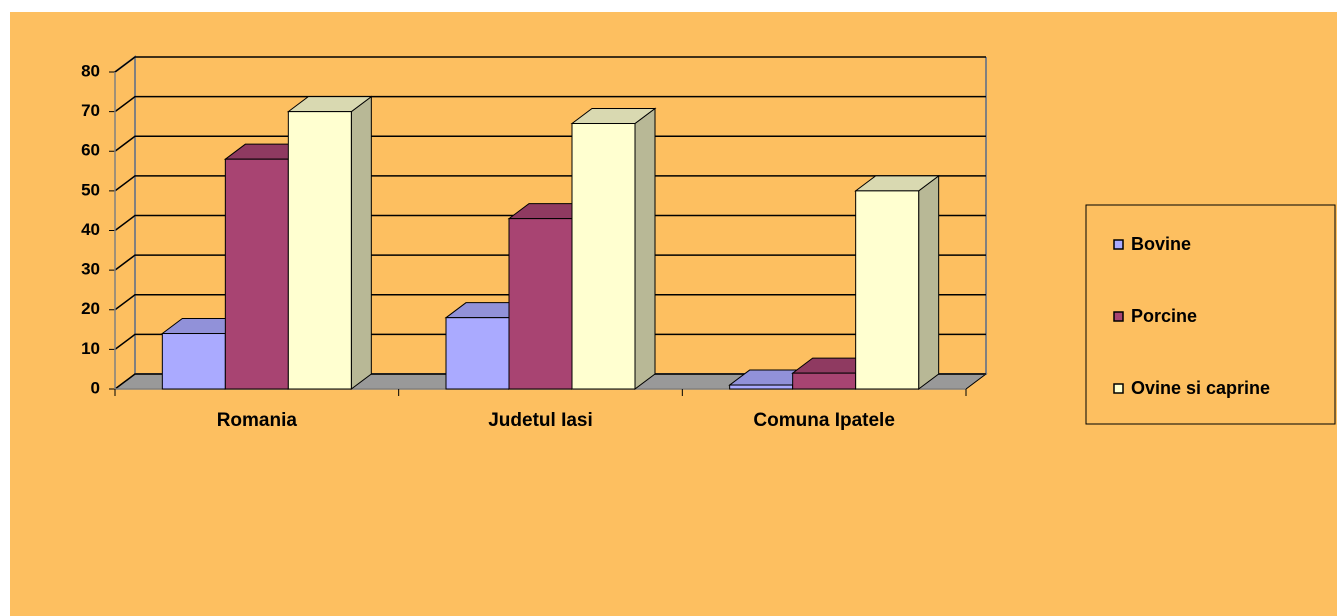 This screenshot has height=616, width=1337. What do you see at coordinates (90, 70) in the screenshot?
I see `y-tick-label: 80` at bounding box center [90, 70].